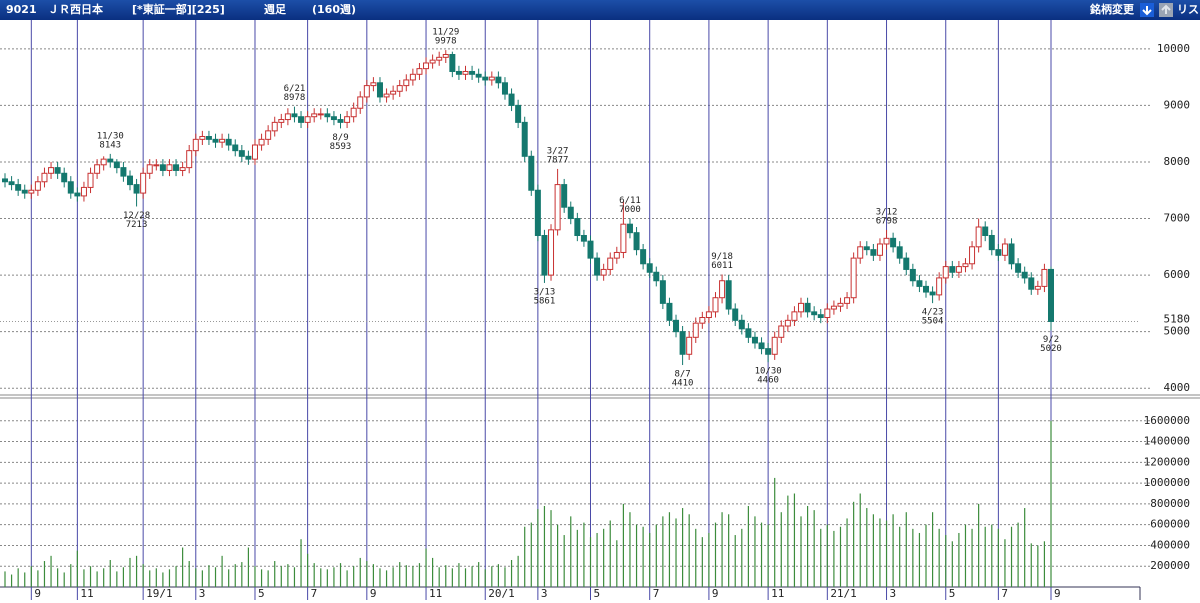 This screenshot has width=1200, height=603. What do you see at coordinates (558, 151) in the screenshot?
I see `annotation-date: 3/27` at bounding box center [558, 151].